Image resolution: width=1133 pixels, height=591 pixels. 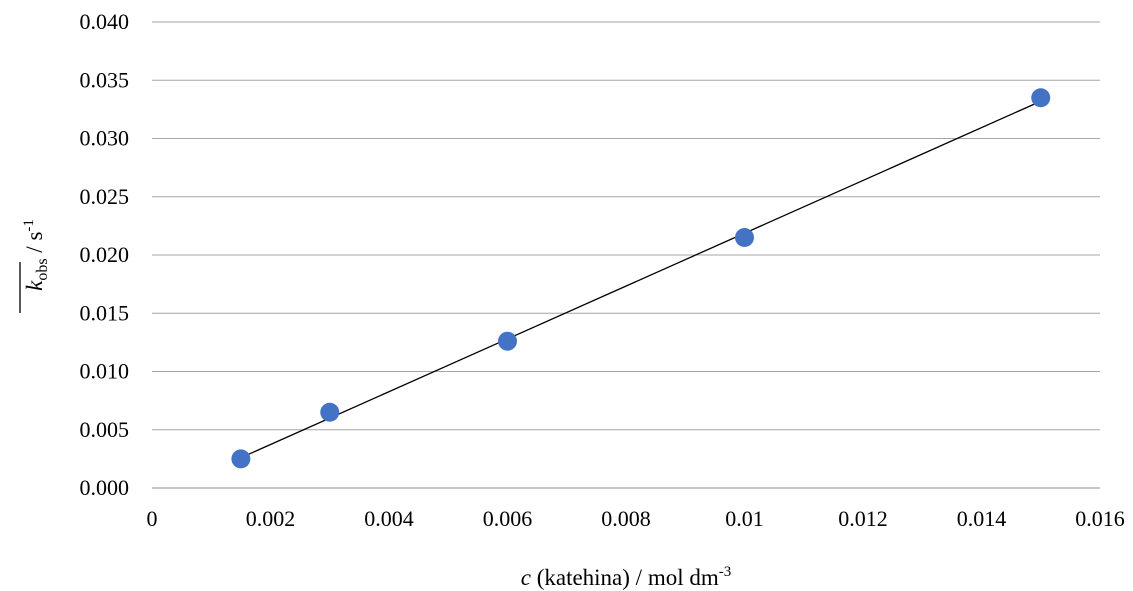 I want to click on y-axis-title-subscript: obs, so click(x=42, y=269).